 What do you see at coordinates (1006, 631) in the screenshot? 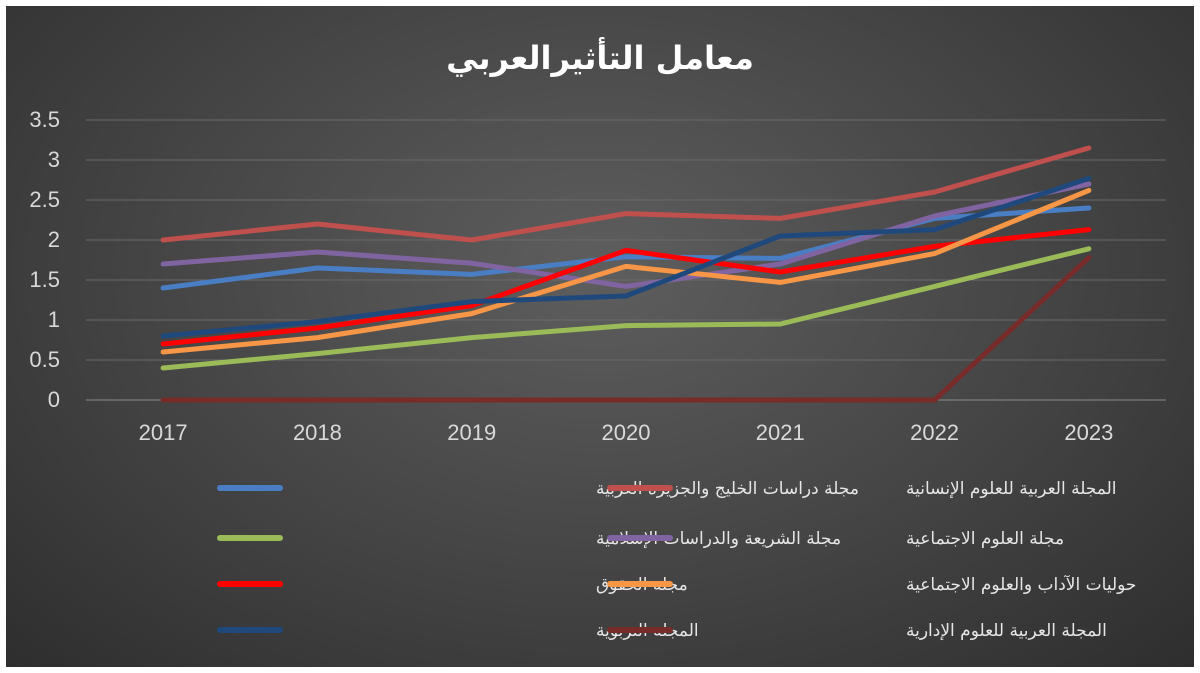
I see `legend-label: المجلة العربية للعلوم الإدارية` at bounding box center [1006, 631].